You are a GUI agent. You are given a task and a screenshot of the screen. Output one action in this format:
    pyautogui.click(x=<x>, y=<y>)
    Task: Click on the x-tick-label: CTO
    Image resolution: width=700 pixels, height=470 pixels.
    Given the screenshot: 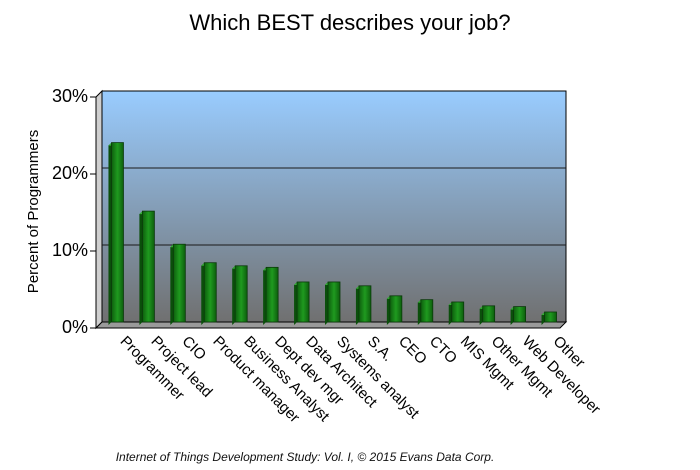 What is the action you would take?
    pyautogui.click(x=443, y=350)
    